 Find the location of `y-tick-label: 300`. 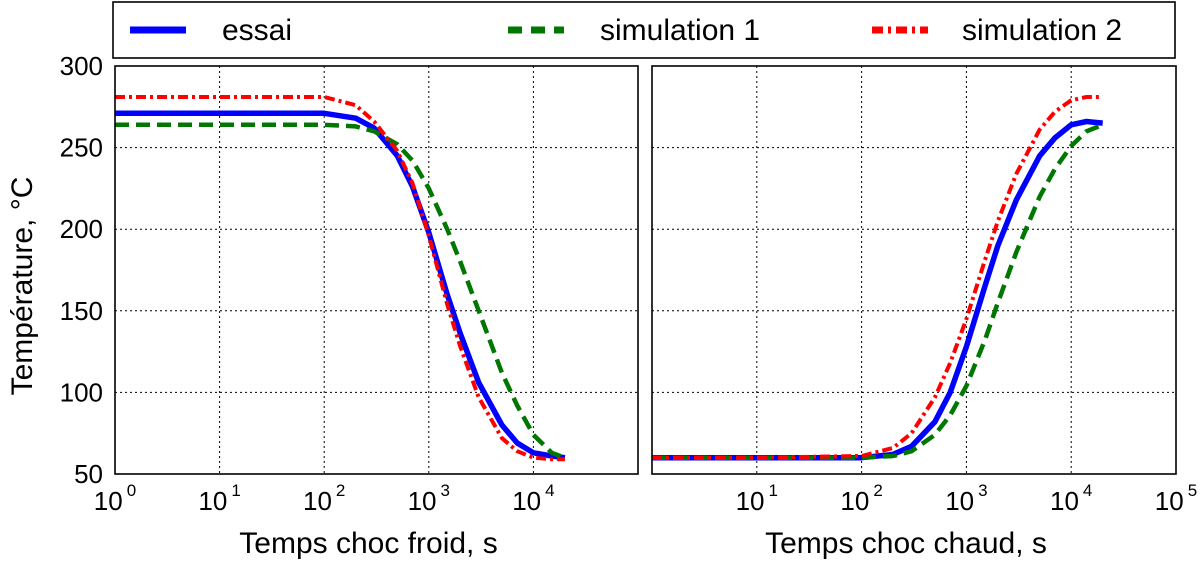

y-tick-label: 300 is located at coordinates (81, 66).